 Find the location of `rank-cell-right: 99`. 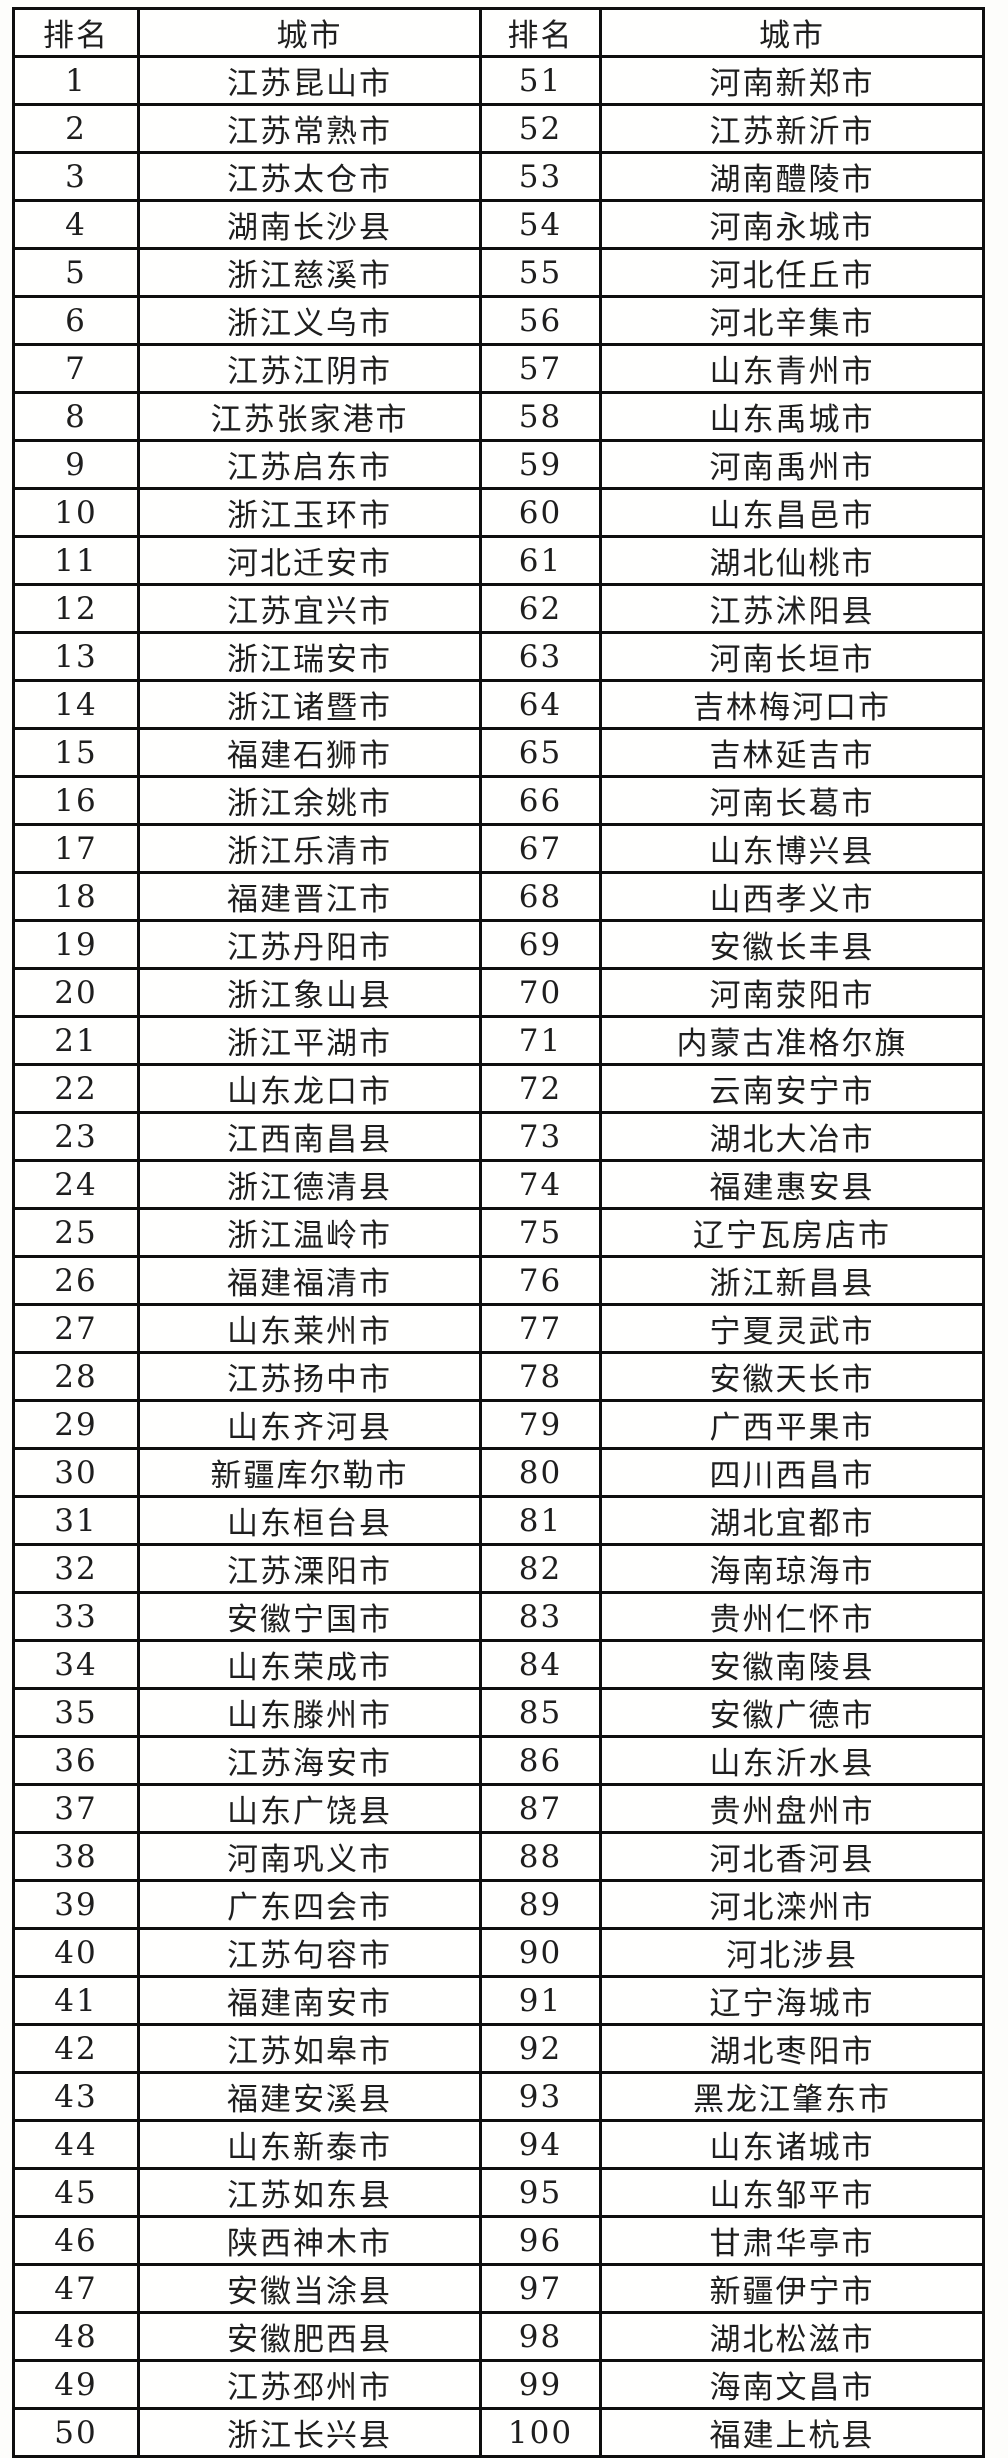

rank-cell-right: 99 is located at coordinates (540, 2384).